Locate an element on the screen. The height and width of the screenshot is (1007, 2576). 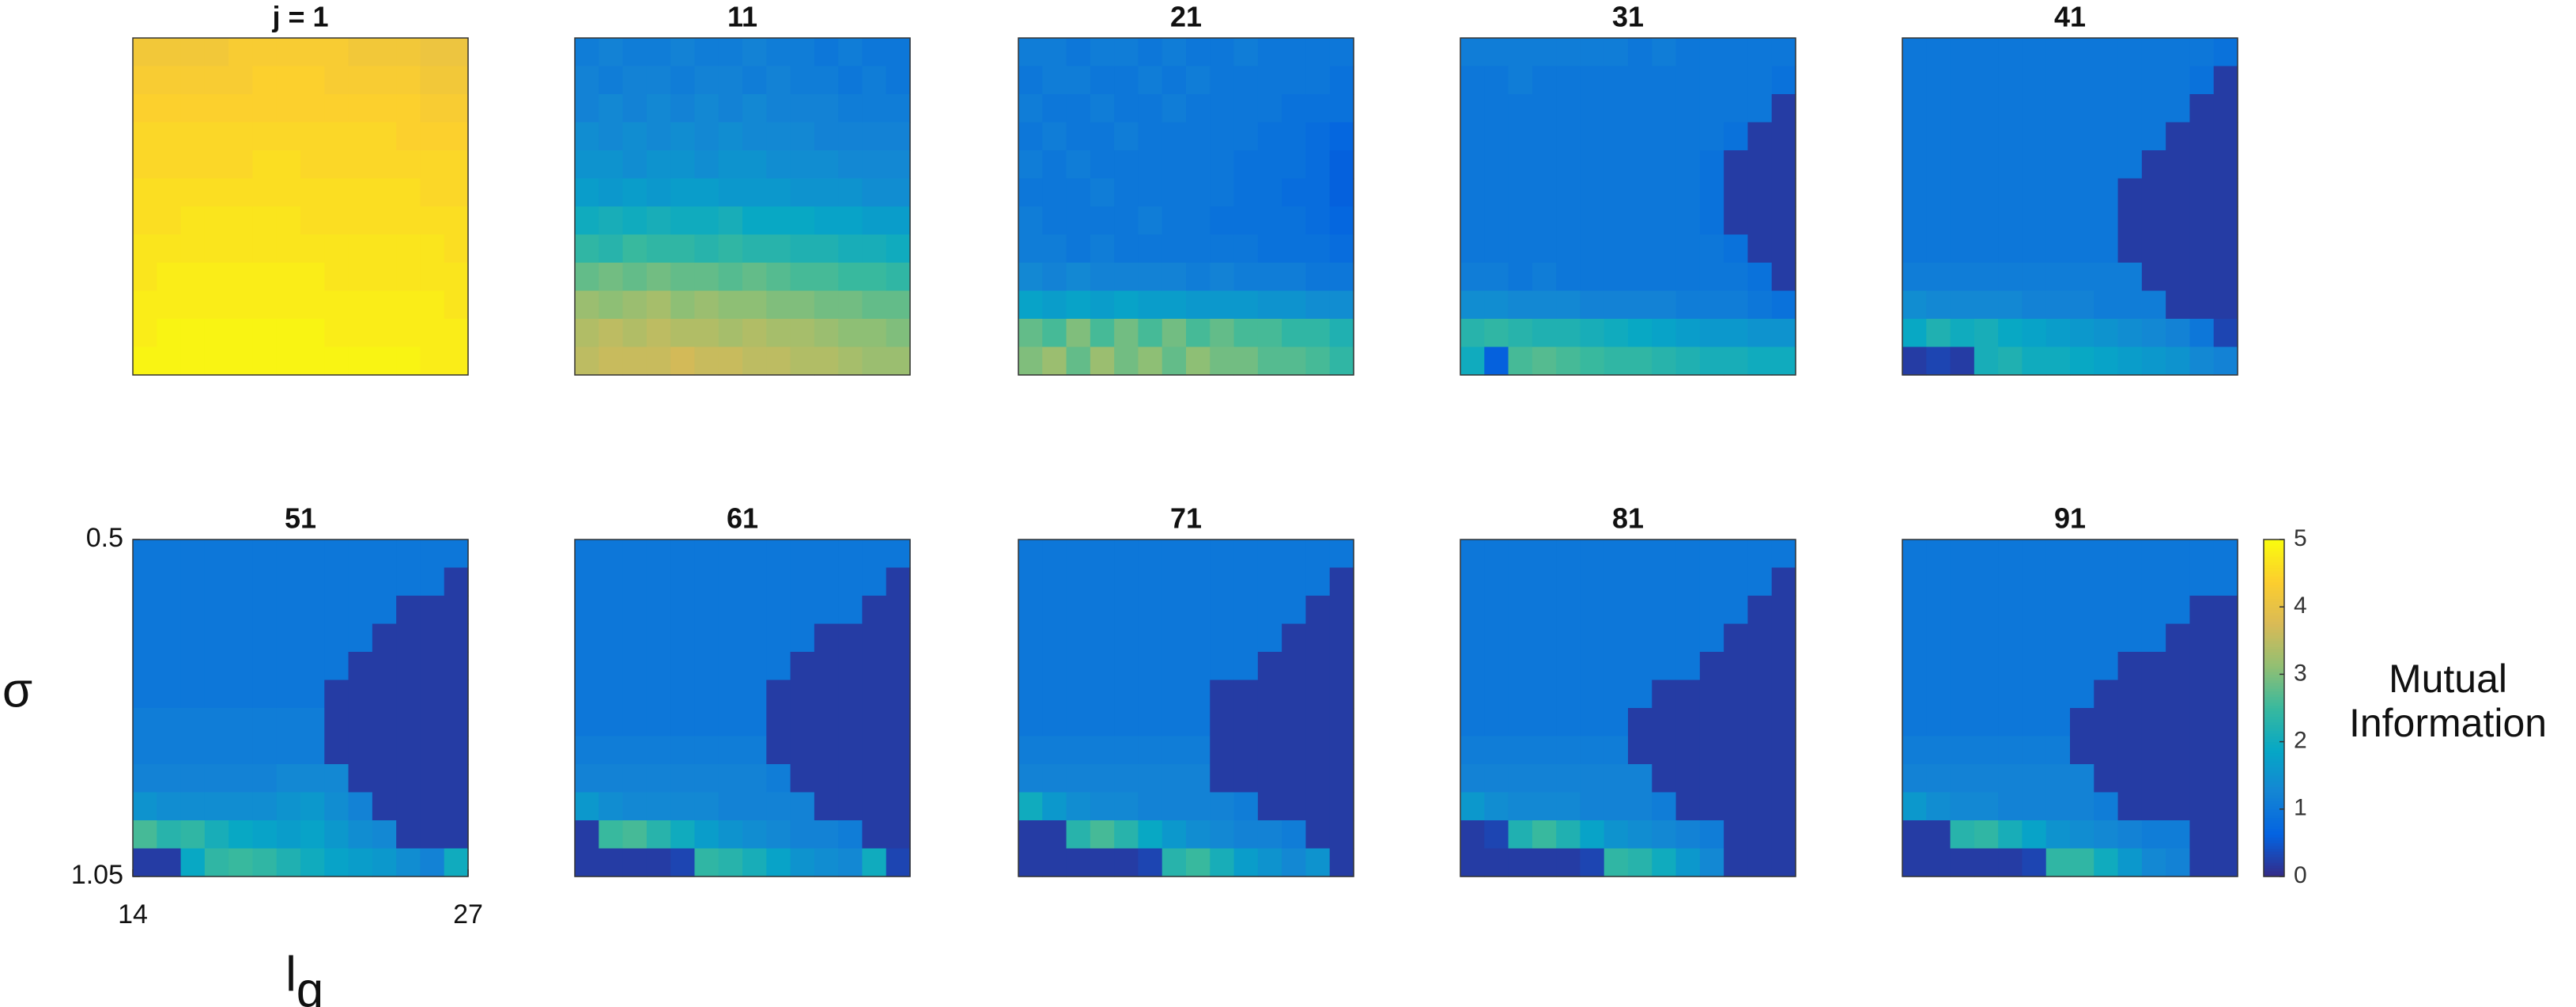
panel-frame is located at coordinates (2070, 206).